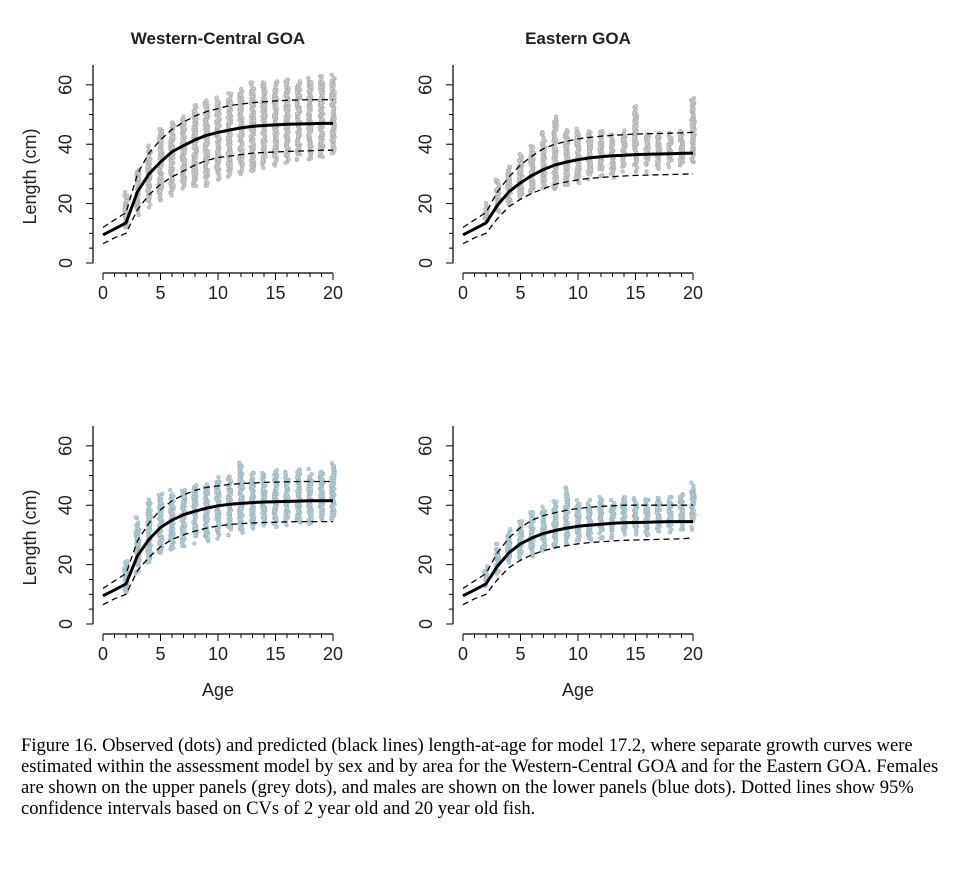  What do you see at coordinates (66, 446) in the screenshot?
I see `y-tick-label: 60` at bounding box center [66, 446].